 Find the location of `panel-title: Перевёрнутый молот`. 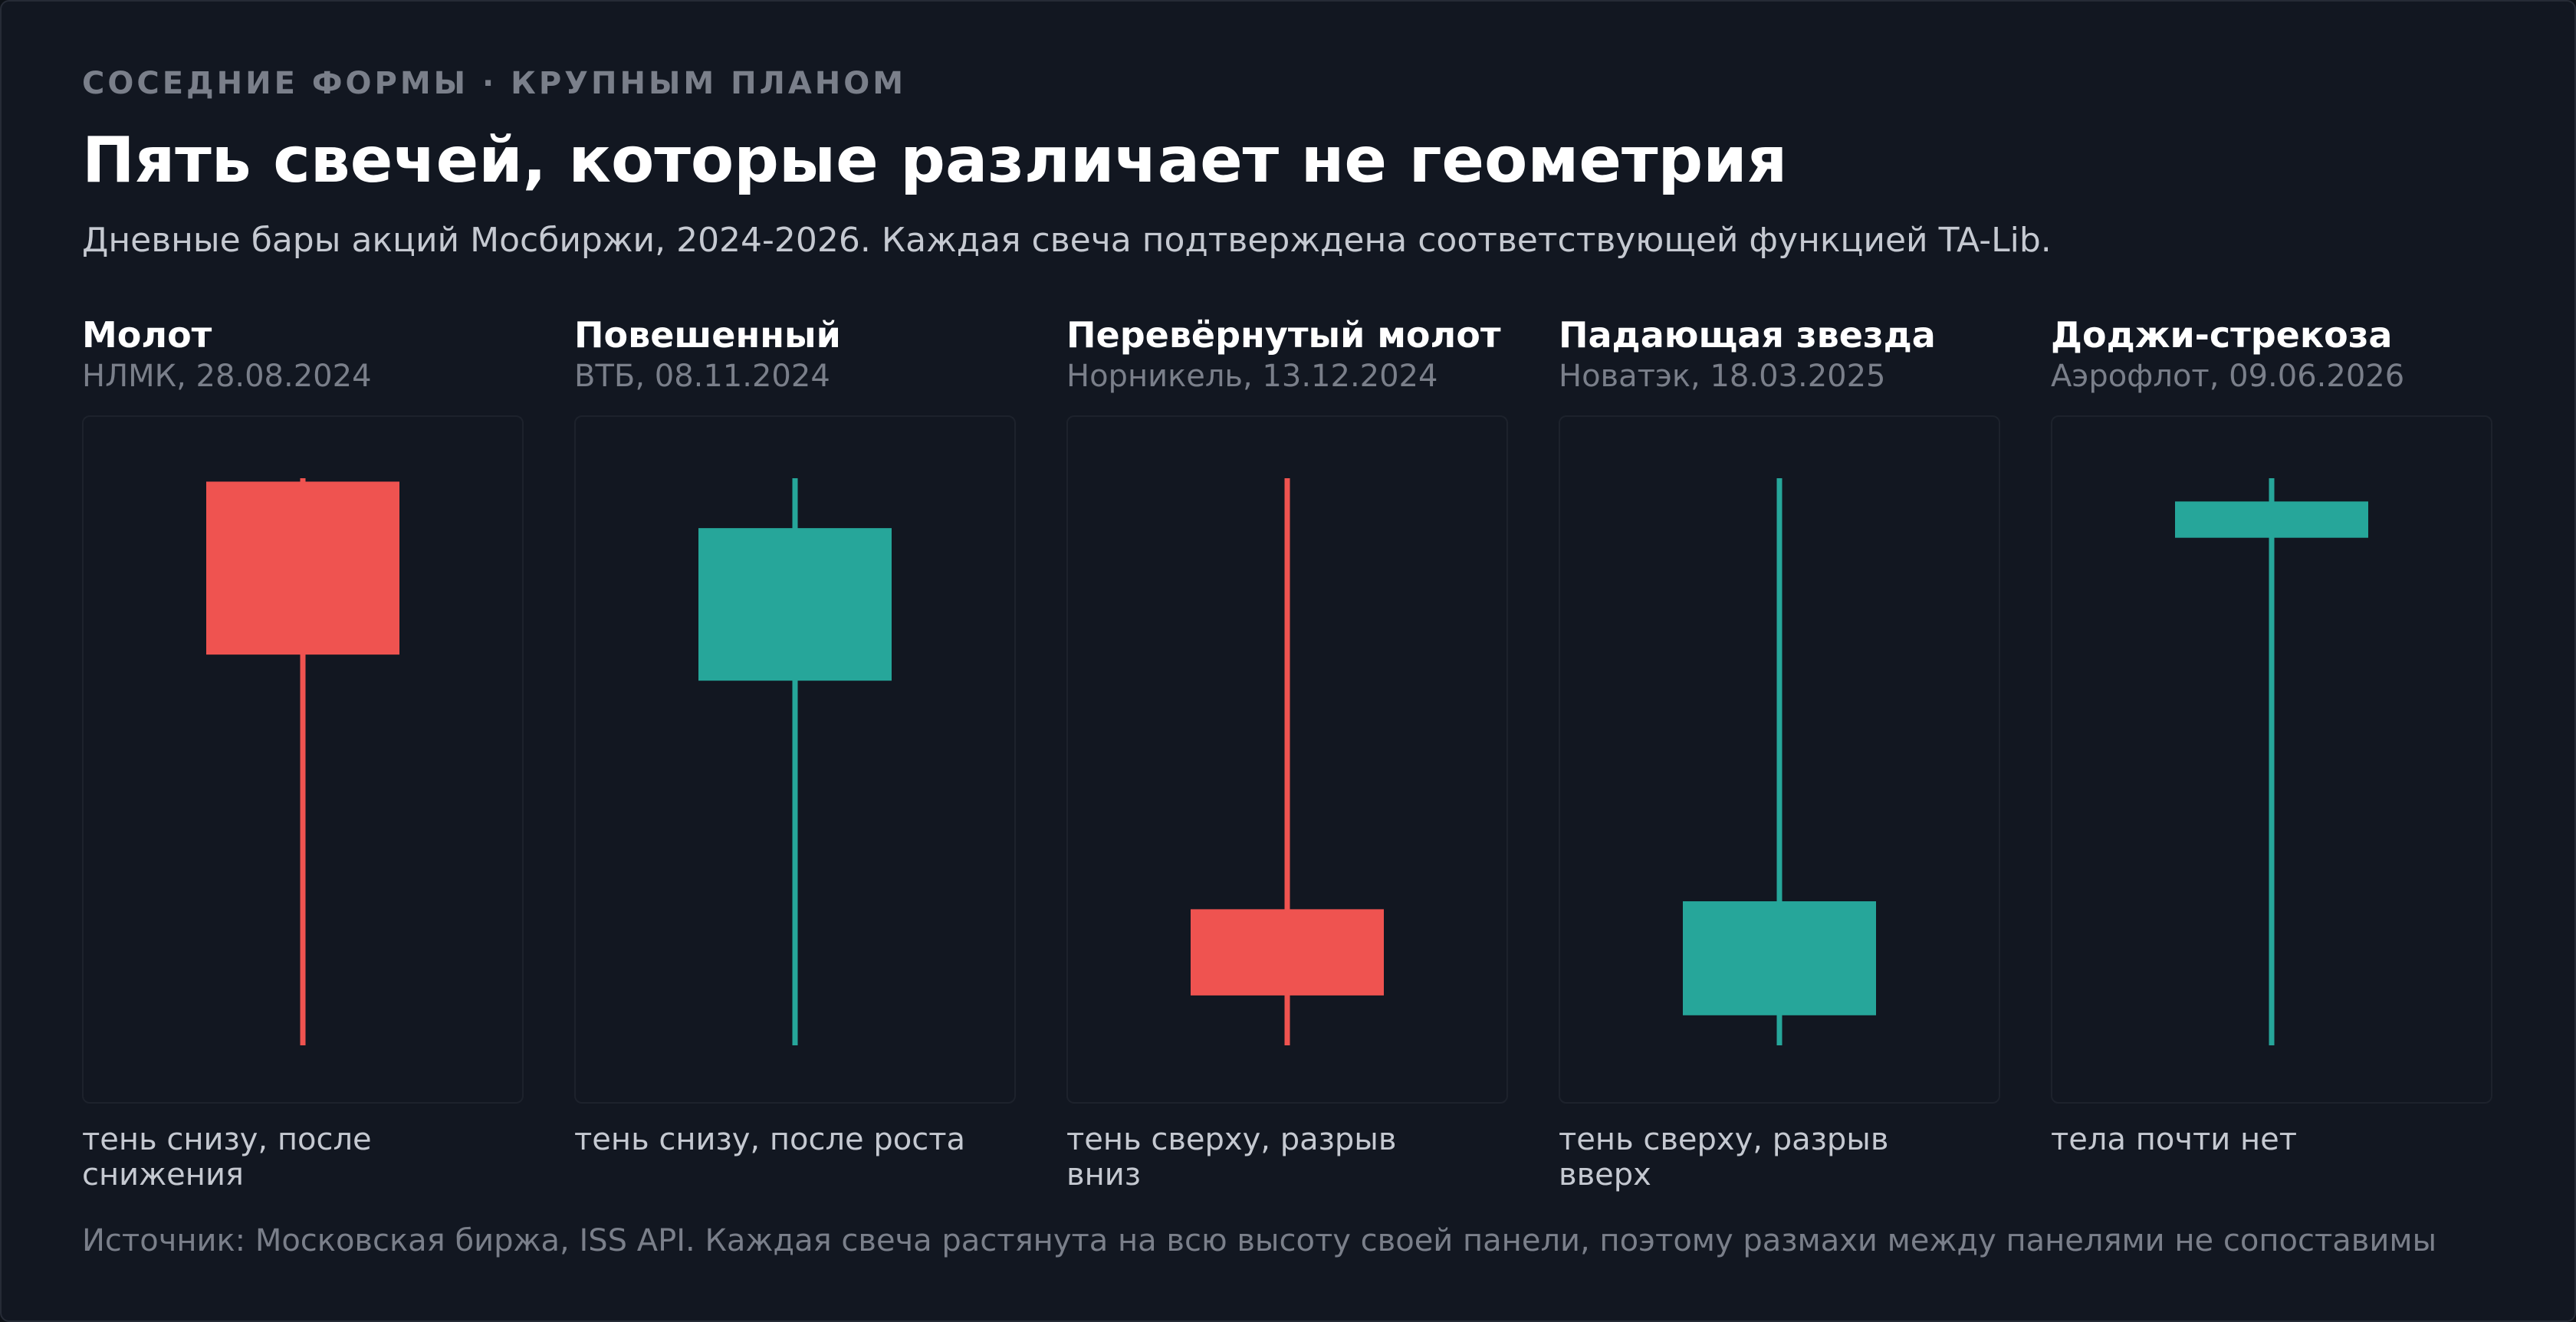

panel-title: Перевёрнутый молот is located at coordinates (1284, 335).